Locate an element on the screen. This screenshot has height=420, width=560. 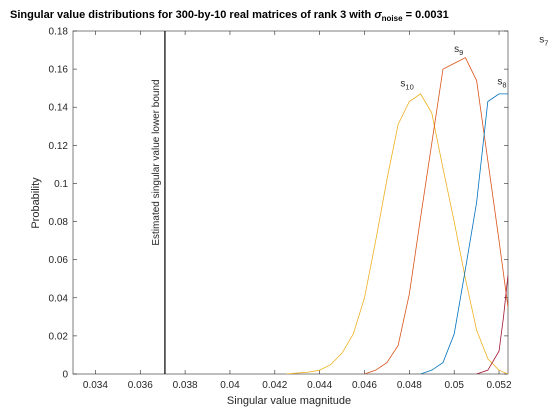
y-tick-label: 0.12 is located at coordinates (59, 146).